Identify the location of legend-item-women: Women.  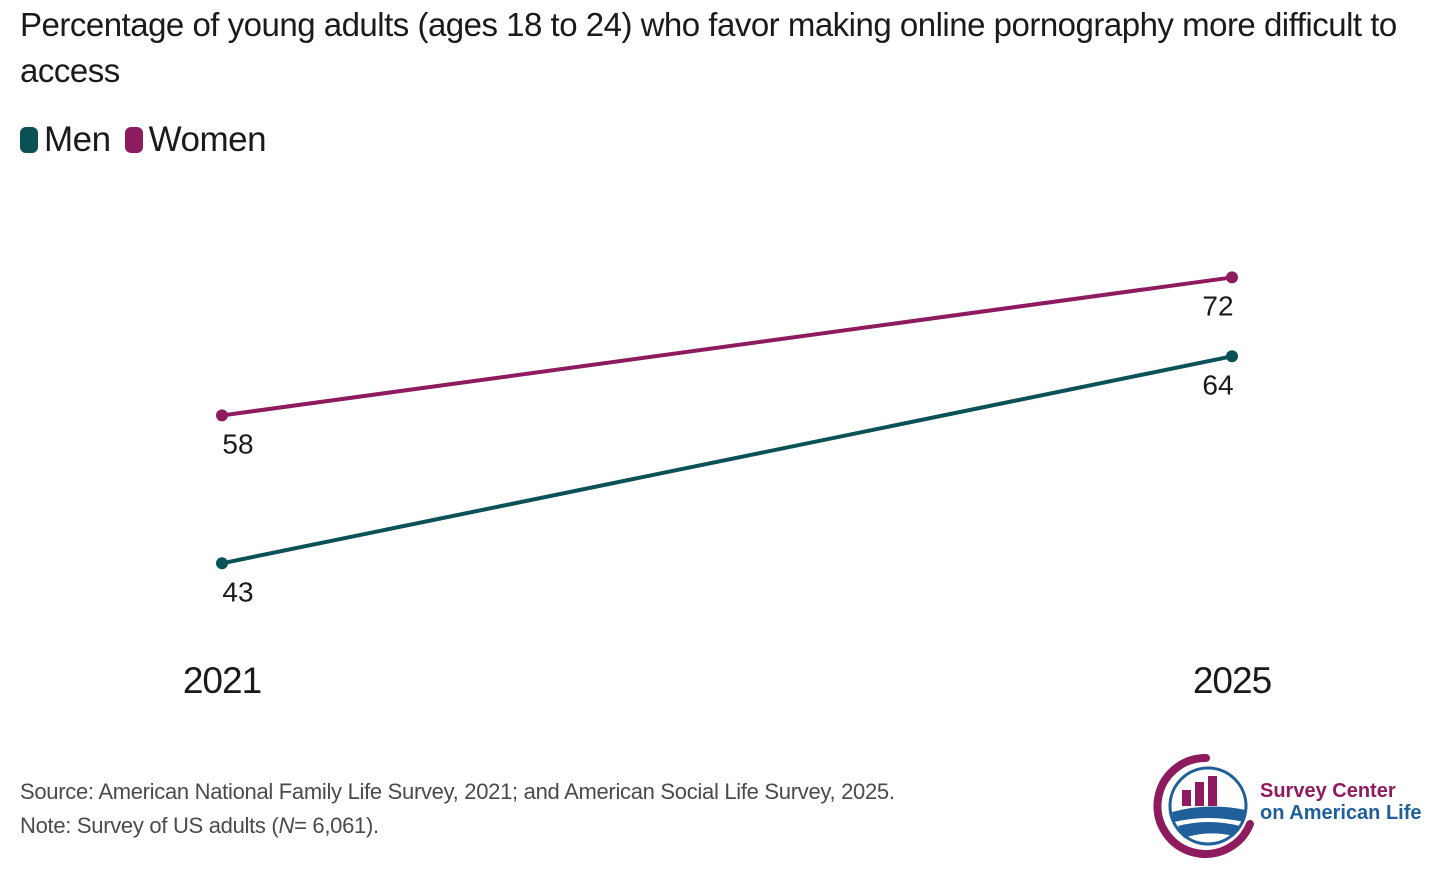
(195, 140).